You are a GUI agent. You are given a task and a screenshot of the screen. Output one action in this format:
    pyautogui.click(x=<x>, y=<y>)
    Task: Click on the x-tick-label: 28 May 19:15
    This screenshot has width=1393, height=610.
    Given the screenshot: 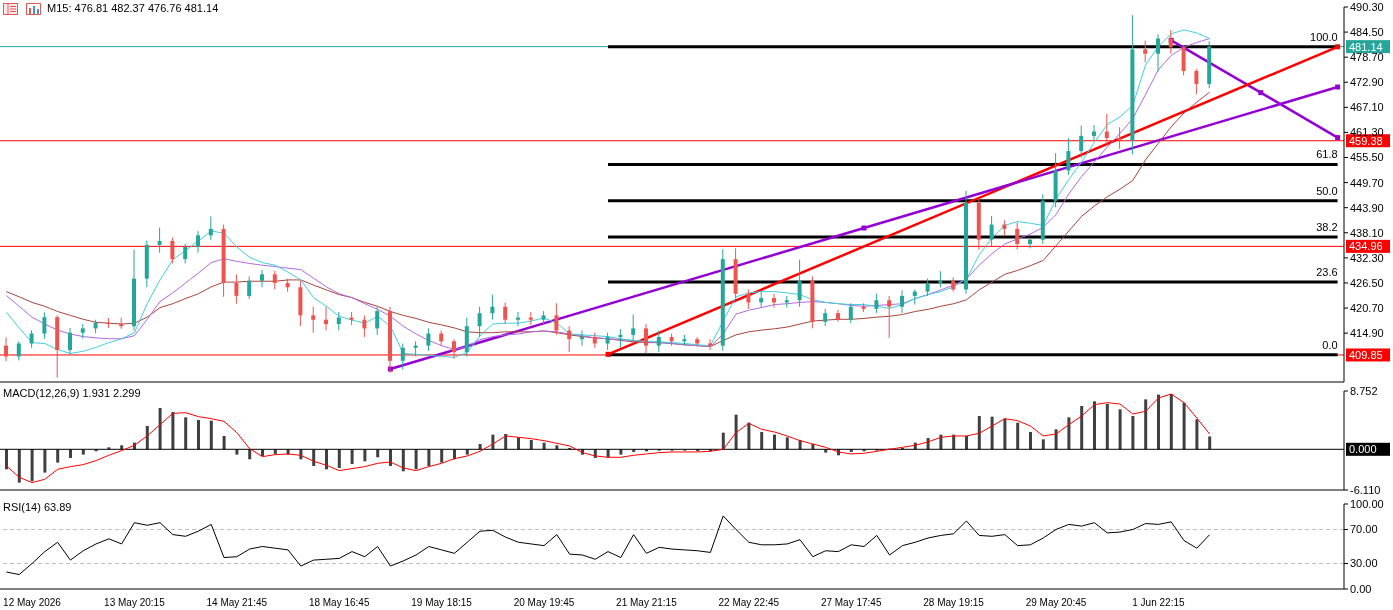 What is the action you would take?
    pyautogui.click(x=954, y=602)
    